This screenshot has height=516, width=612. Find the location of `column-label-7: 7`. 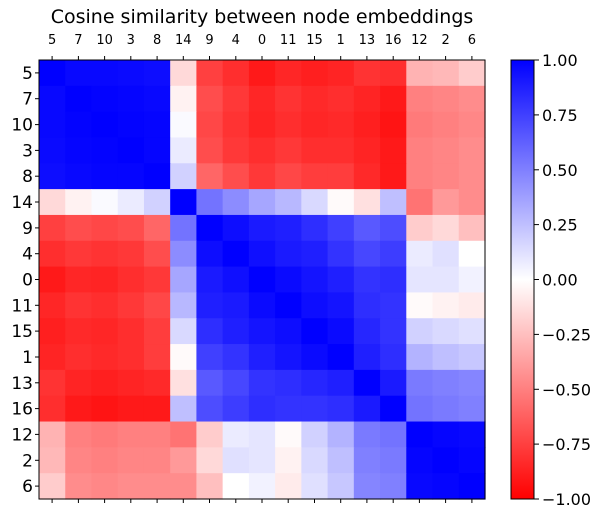

column-label-7: 7 is located at coordinates (78, 40).